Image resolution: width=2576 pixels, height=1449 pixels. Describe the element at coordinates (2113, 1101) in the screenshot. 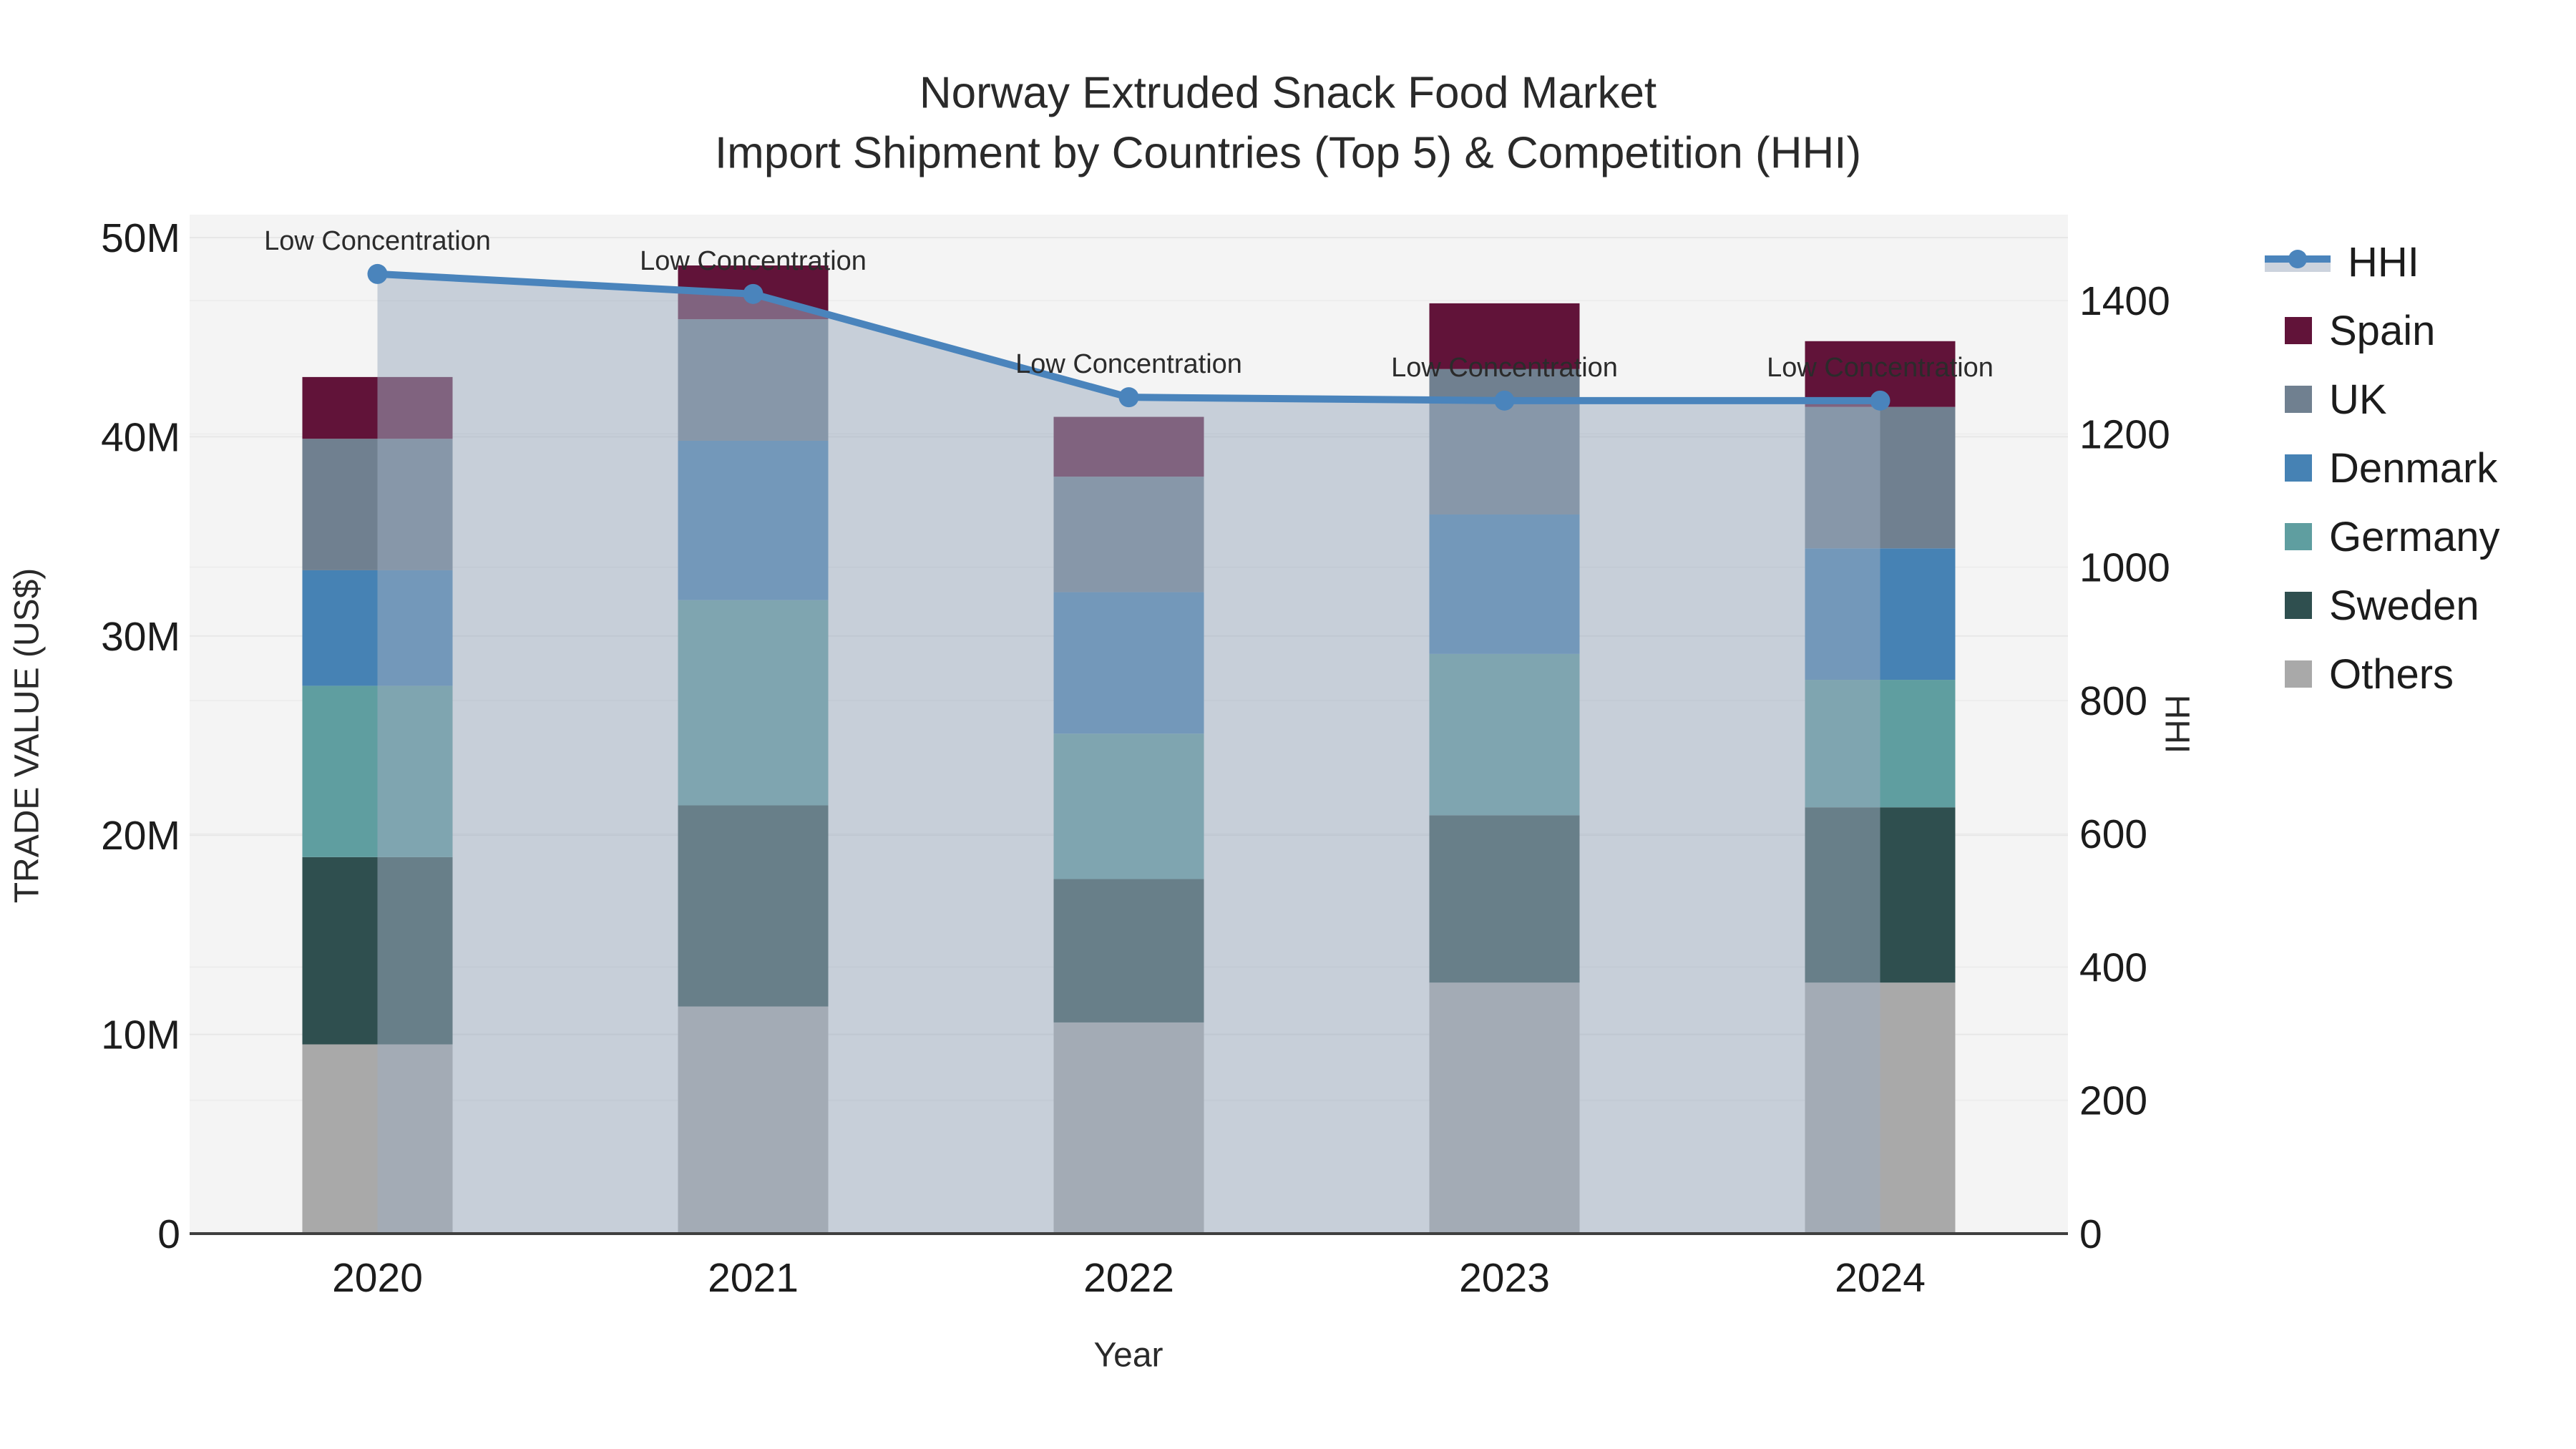

I see `y2-tick-label: 200` at that location.